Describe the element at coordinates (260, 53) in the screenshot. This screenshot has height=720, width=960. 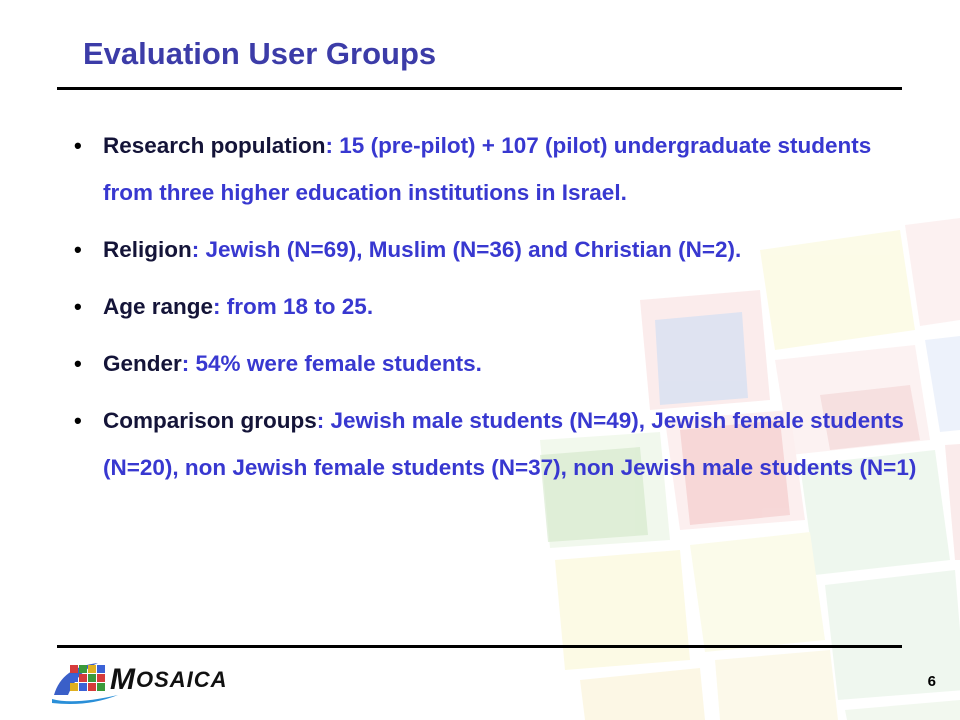
I see `slide-title: Evaluation User Groups` at that location.